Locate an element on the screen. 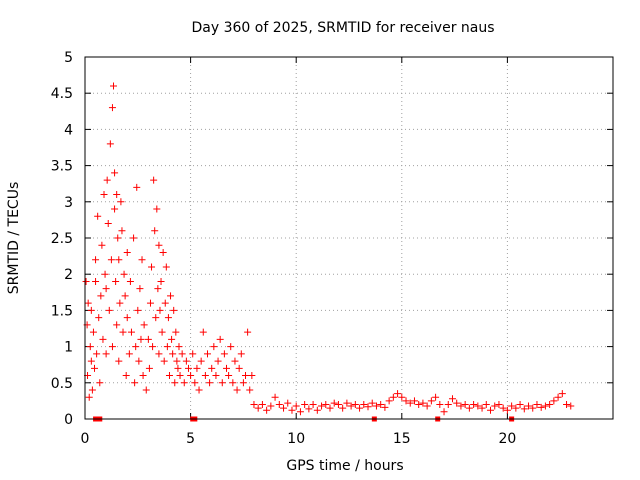 The width and height of the screenshot is (640, 480). y-tick-label: 1.5 is located at coordinates (62, 311).